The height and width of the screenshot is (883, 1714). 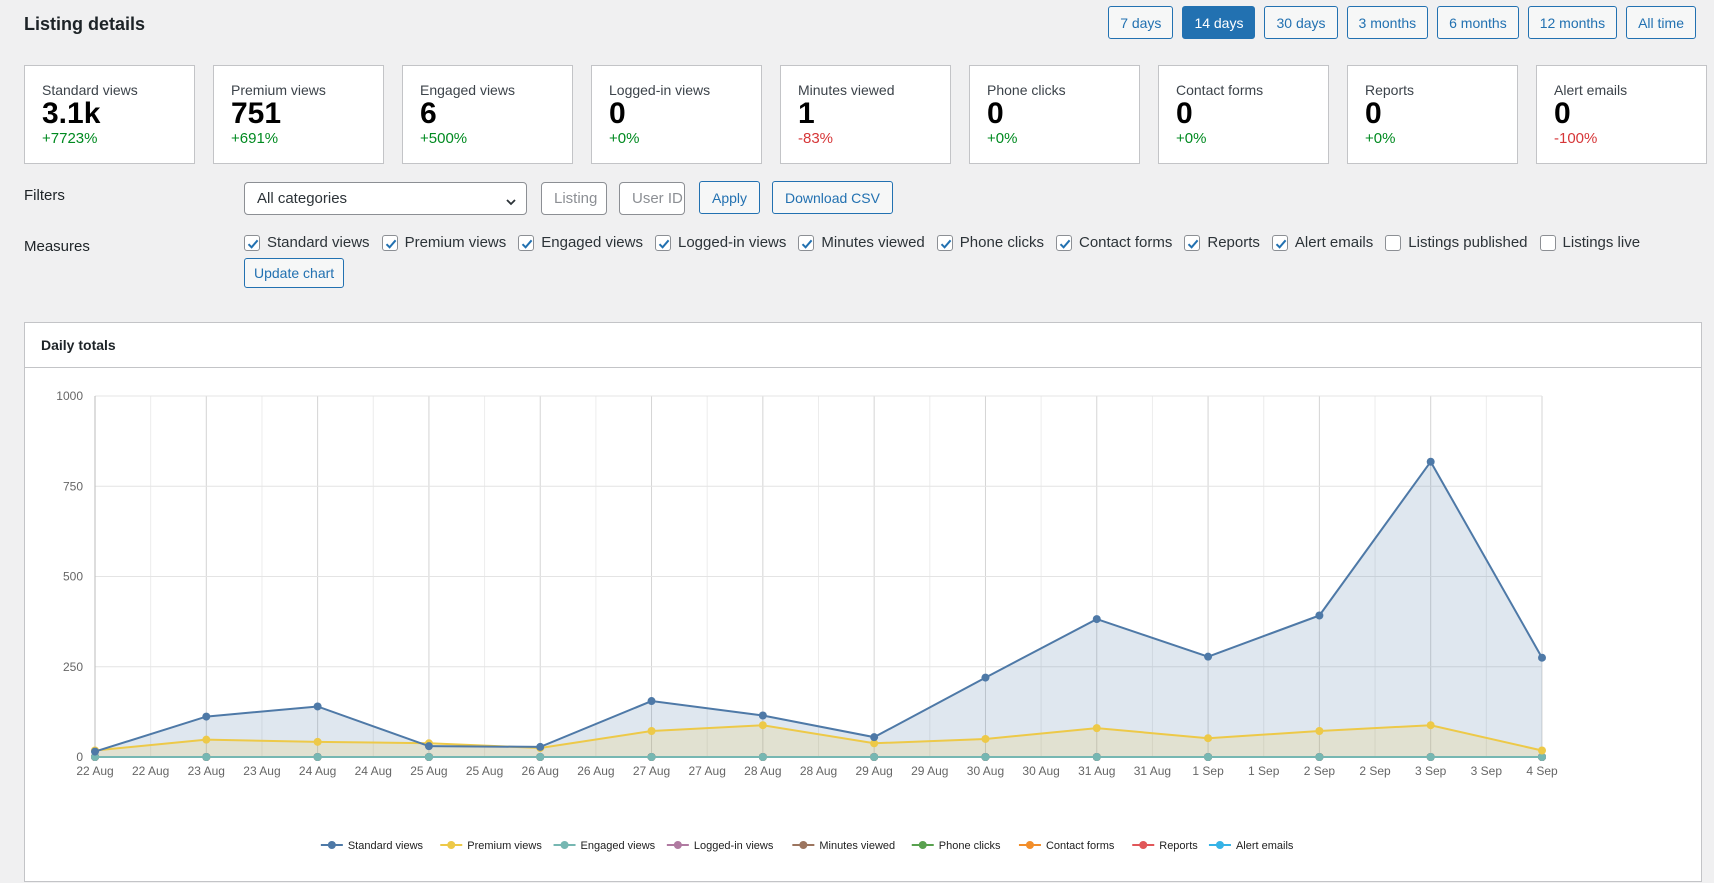 I want to click on stat-label: Phone clicks, so click(x=1026, y=90).